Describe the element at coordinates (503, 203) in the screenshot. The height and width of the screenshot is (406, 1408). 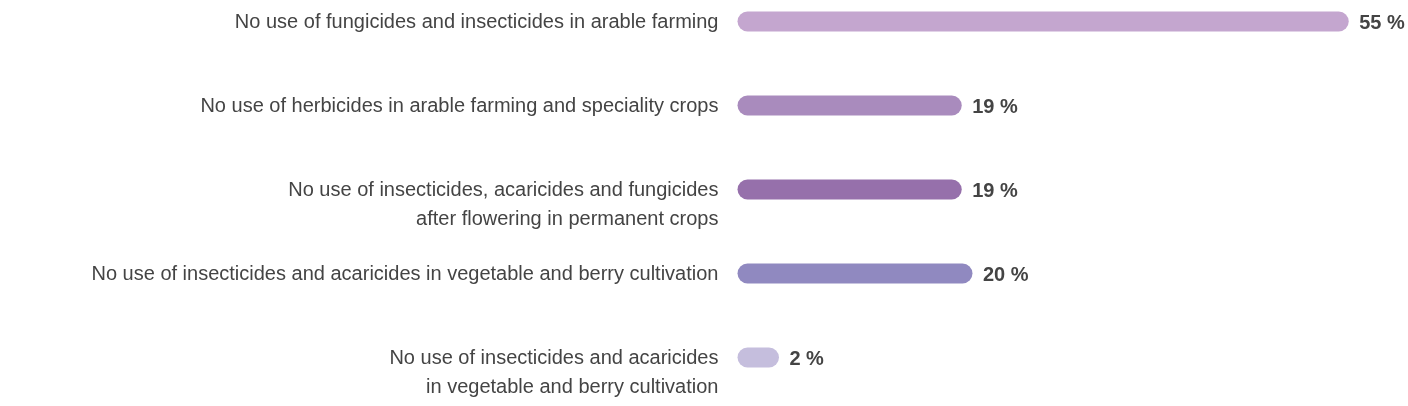
I see `y-tick-label: No use of insecticides, acaricides and fungicides after flowering in permanent crops` at that location.